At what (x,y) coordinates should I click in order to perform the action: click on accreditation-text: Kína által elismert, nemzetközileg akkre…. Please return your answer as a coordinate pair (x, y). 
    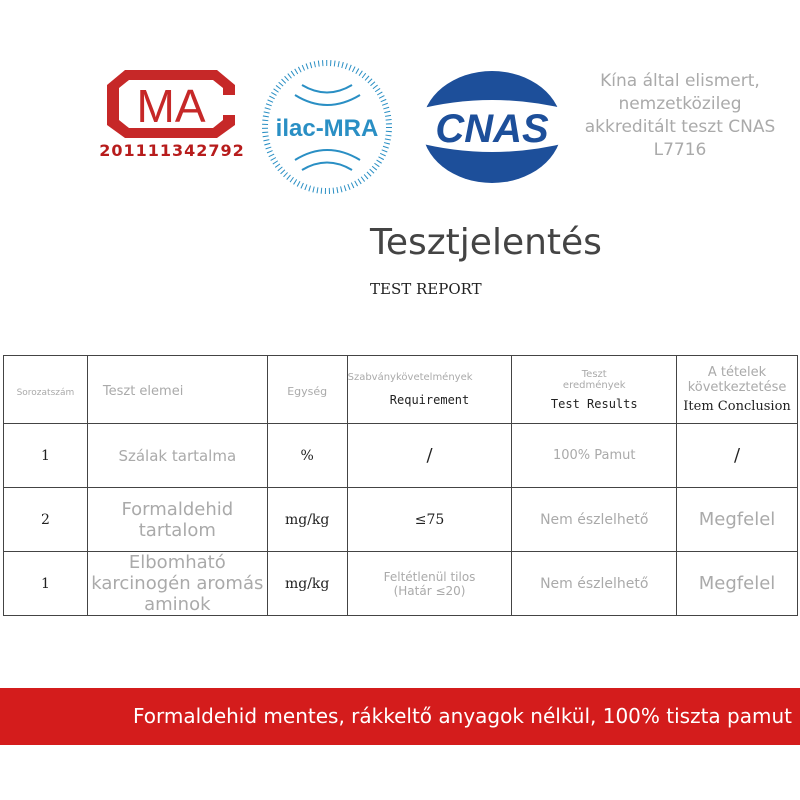
    Looking at the image, I should click on (680, 115).